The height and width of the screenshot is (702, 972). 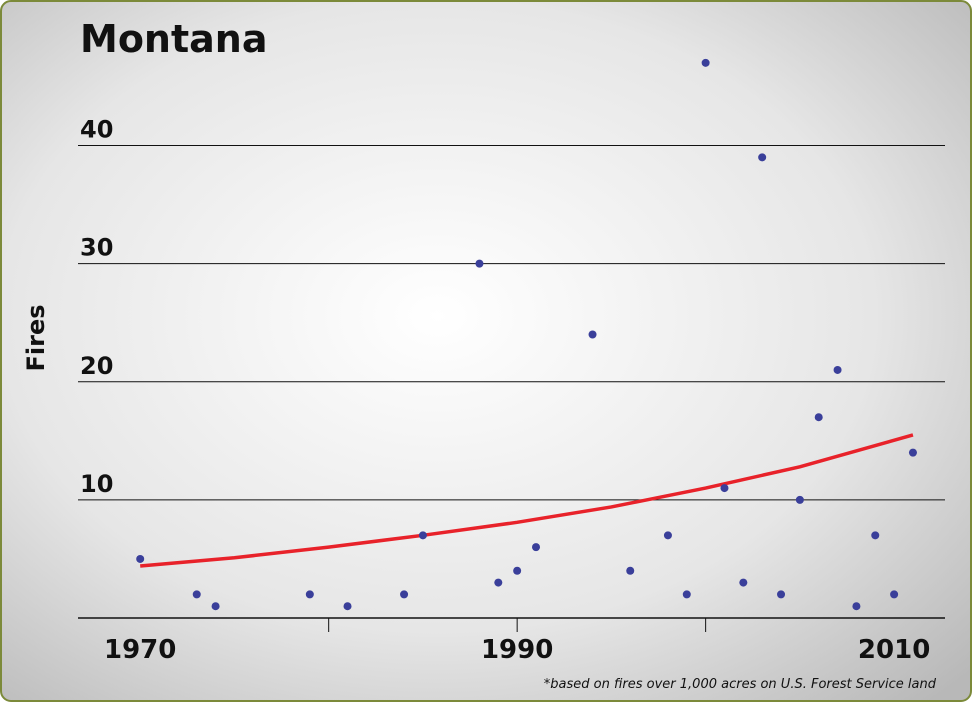 What do you see at coordinates (96, 248) in the screenshot?
I see `y-tick-label: 30` at bounding box center [96, 248].